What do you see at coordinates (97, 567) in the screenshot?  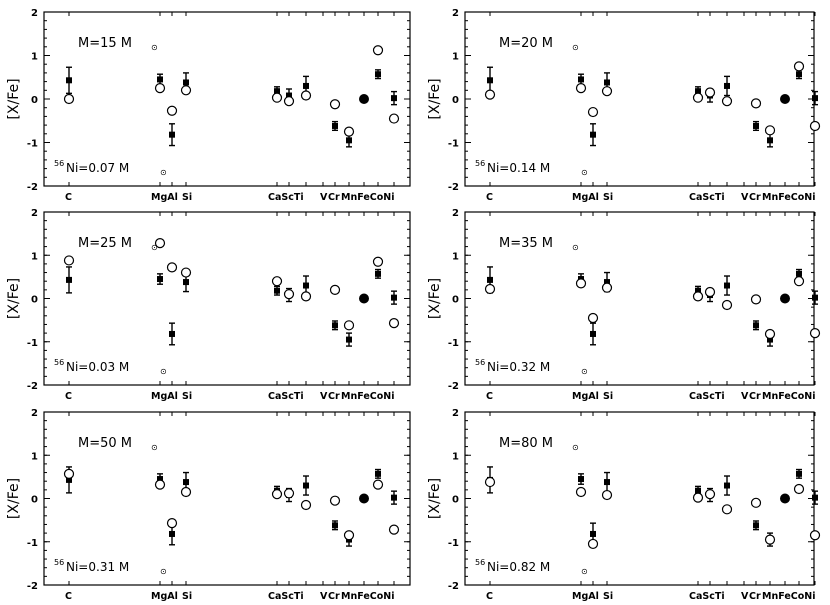 I see `ni-label: Ni=0.31 M` at bounding box center [97, 567].